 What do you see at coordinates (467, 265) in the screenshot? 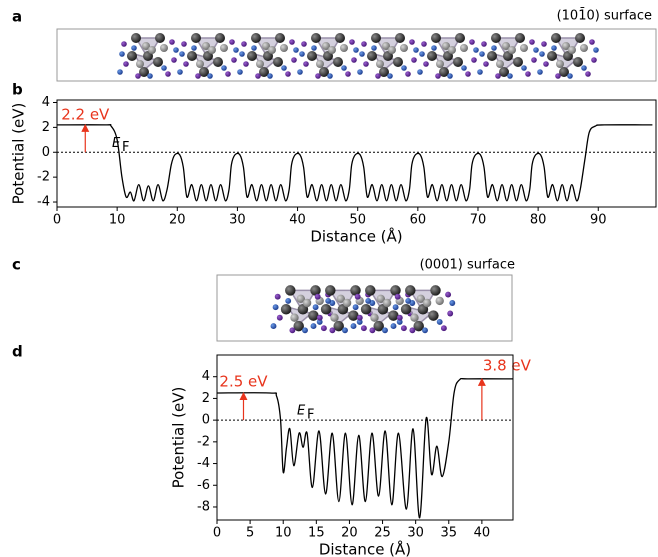
I see `structure-label: (0001) surface` at bounding box center [467, 265].